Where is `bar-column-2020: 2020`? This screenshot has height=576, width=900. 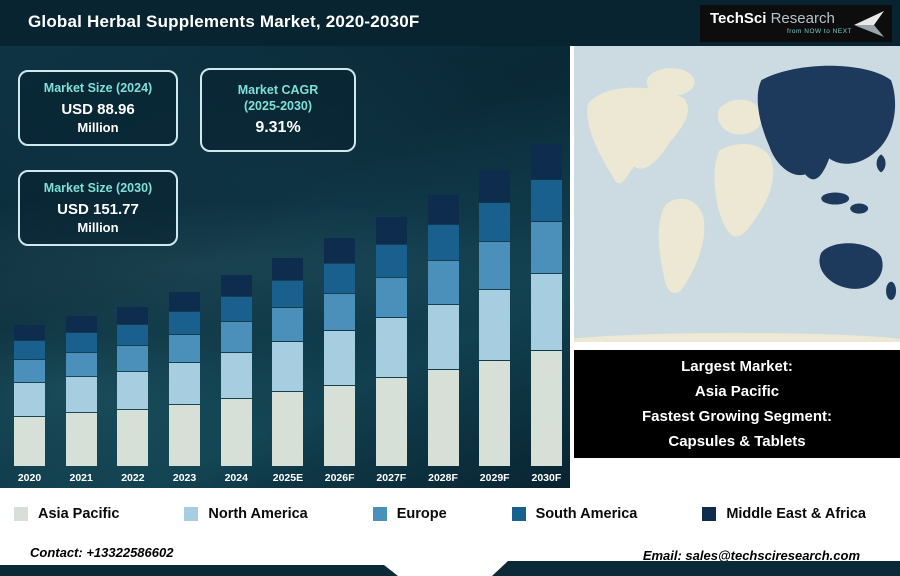
bar-column-2020: 2020 is located at coordinates (29, 404).